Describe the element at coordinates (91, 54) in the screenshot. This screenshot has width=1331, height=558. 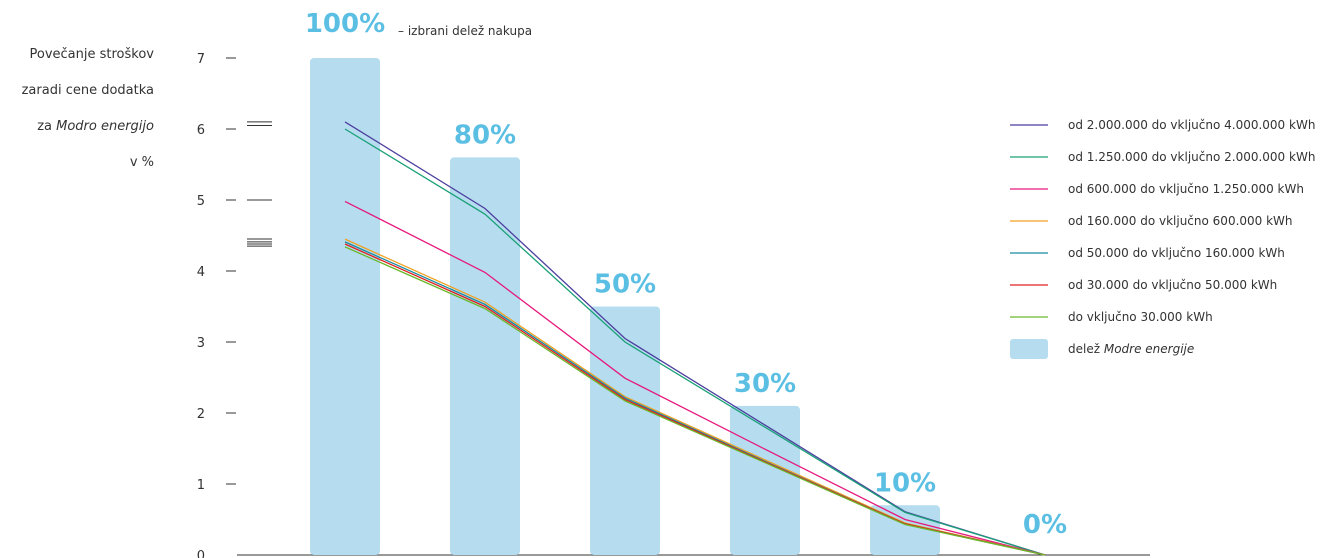
I see `y-axis-title-line-1: Povečanje stroškov` at that location.